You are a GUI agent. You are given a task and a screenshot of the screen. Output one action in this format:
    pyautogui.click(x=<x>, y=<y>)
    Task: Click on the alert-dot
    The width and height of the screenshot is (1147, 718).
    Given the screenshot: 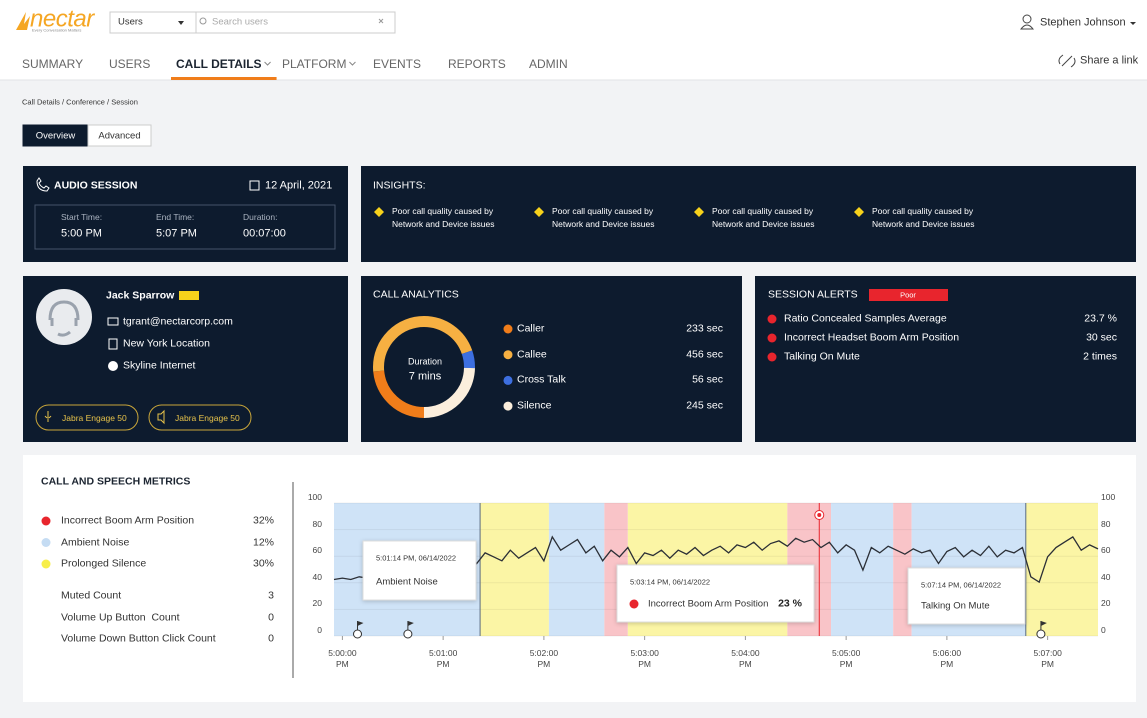 What is the action you would take?
    pyautogui.click(x=772, y=319)
    